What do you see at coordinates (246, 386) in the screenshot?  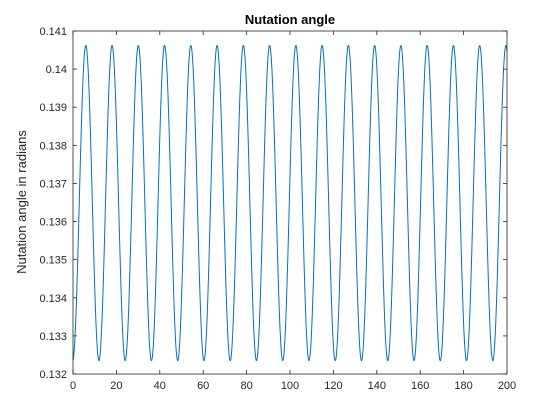 I see `x-tick-label: 80` at bounding box center [246, 386].